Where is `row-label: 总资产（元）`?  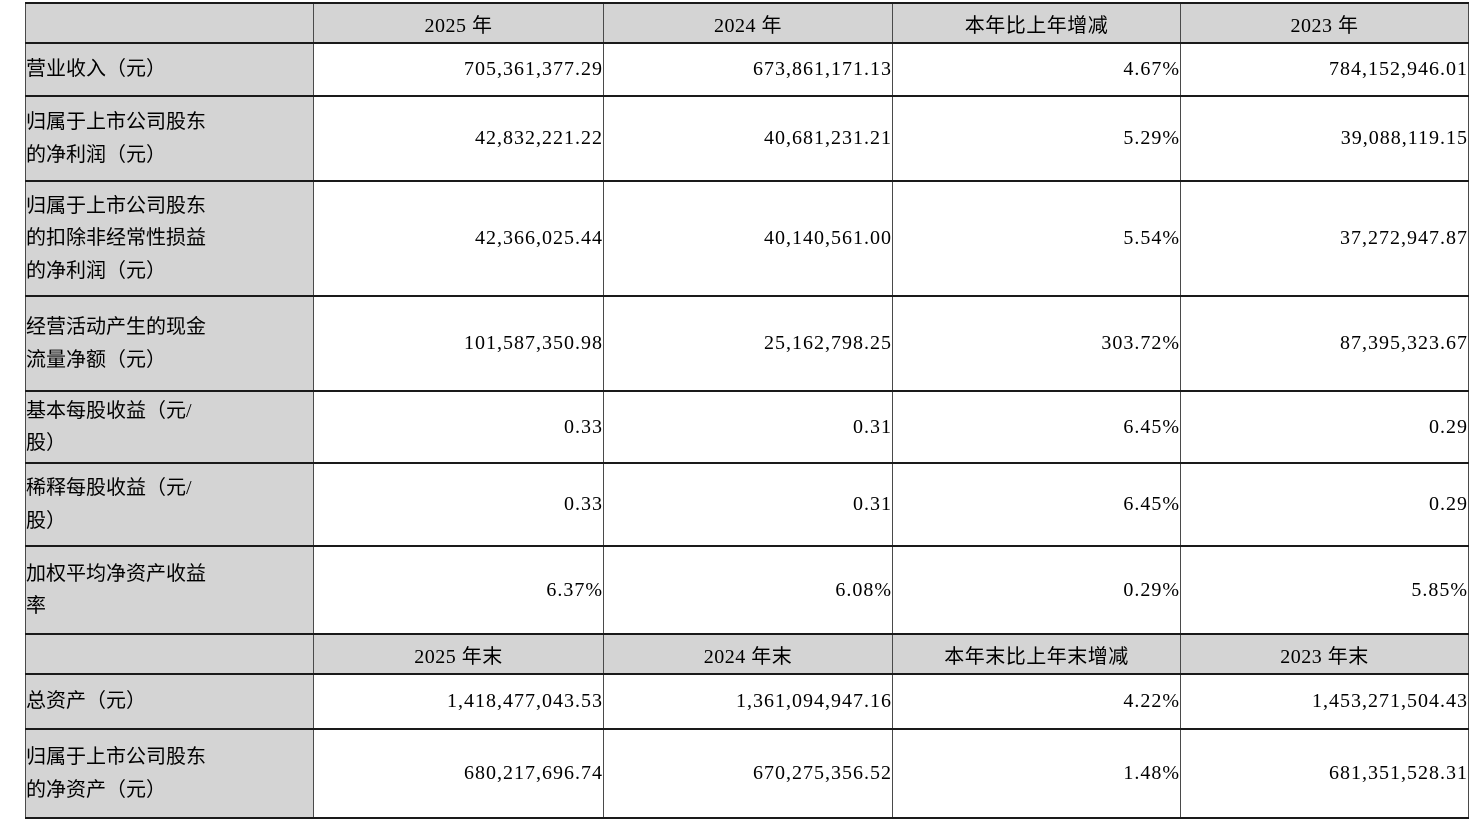 row-label: 总资产（元） is located at coordinates (169, 701).